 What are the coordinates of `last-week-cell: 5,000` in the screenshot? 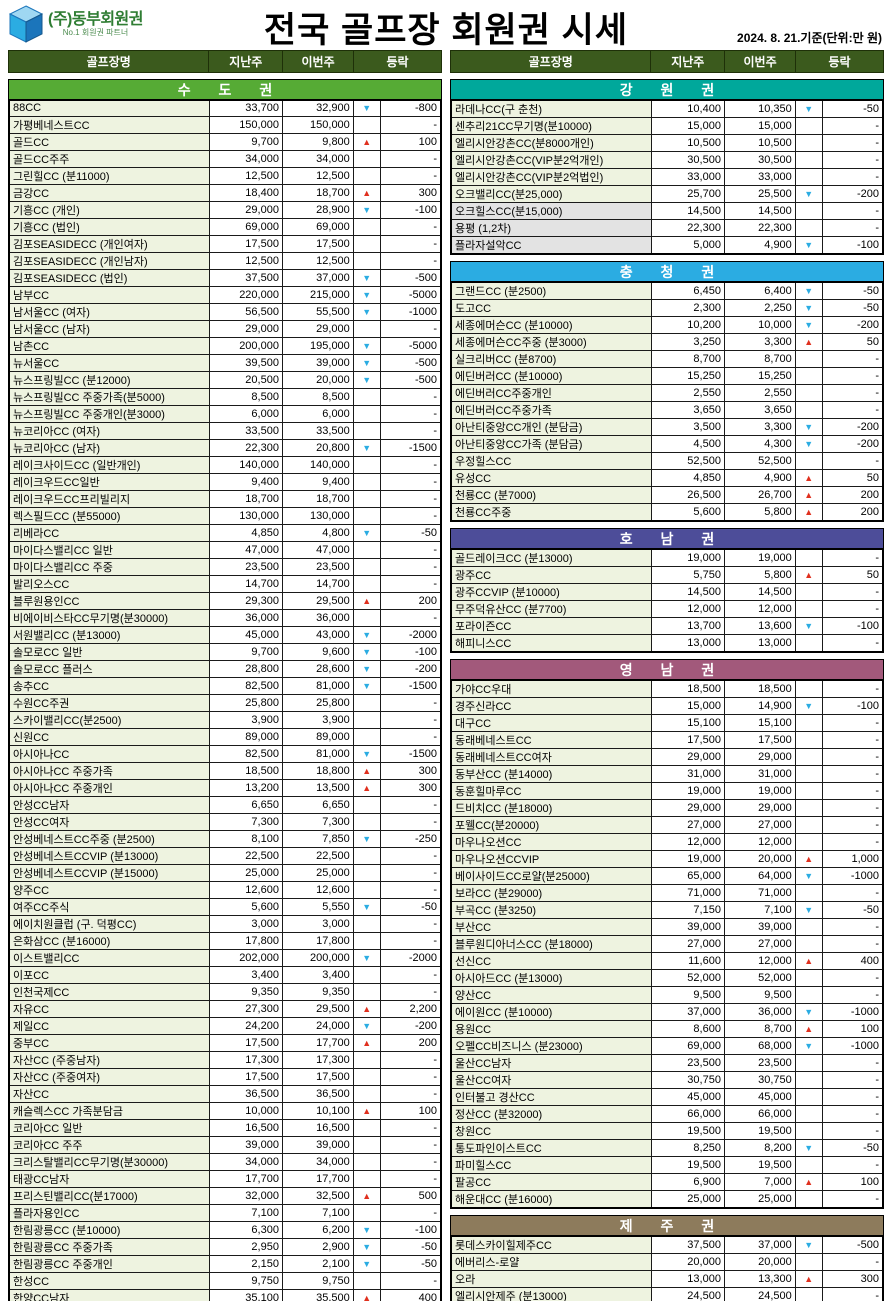 It's located at (687, 245).